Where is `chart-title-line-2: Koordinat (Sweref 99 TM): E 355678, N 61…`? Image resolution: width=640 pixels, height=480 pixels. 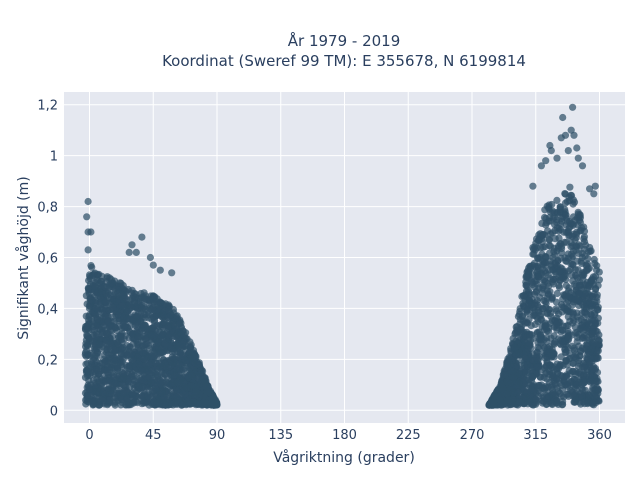
chart-title-line-2: Koordinat (Sweref 99 TM): E 355678, N 61… is located at coordinates (344, 61).